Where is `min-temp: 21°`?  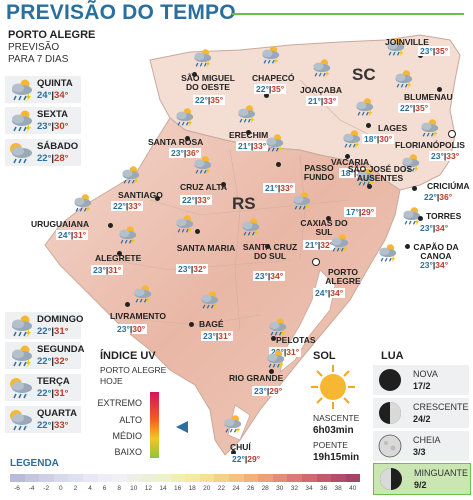
min-temp: 21° is located at coordinates (314, 101).